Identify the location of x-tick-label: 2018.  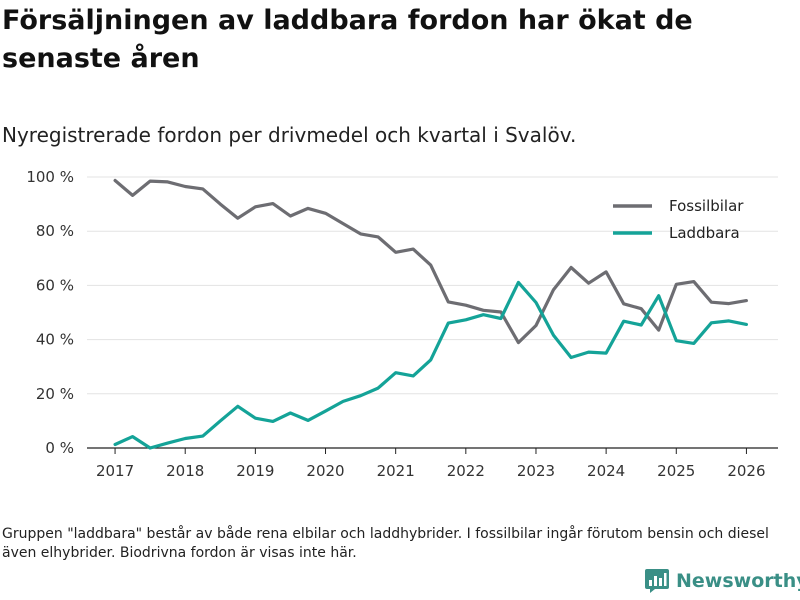
(185, 471).